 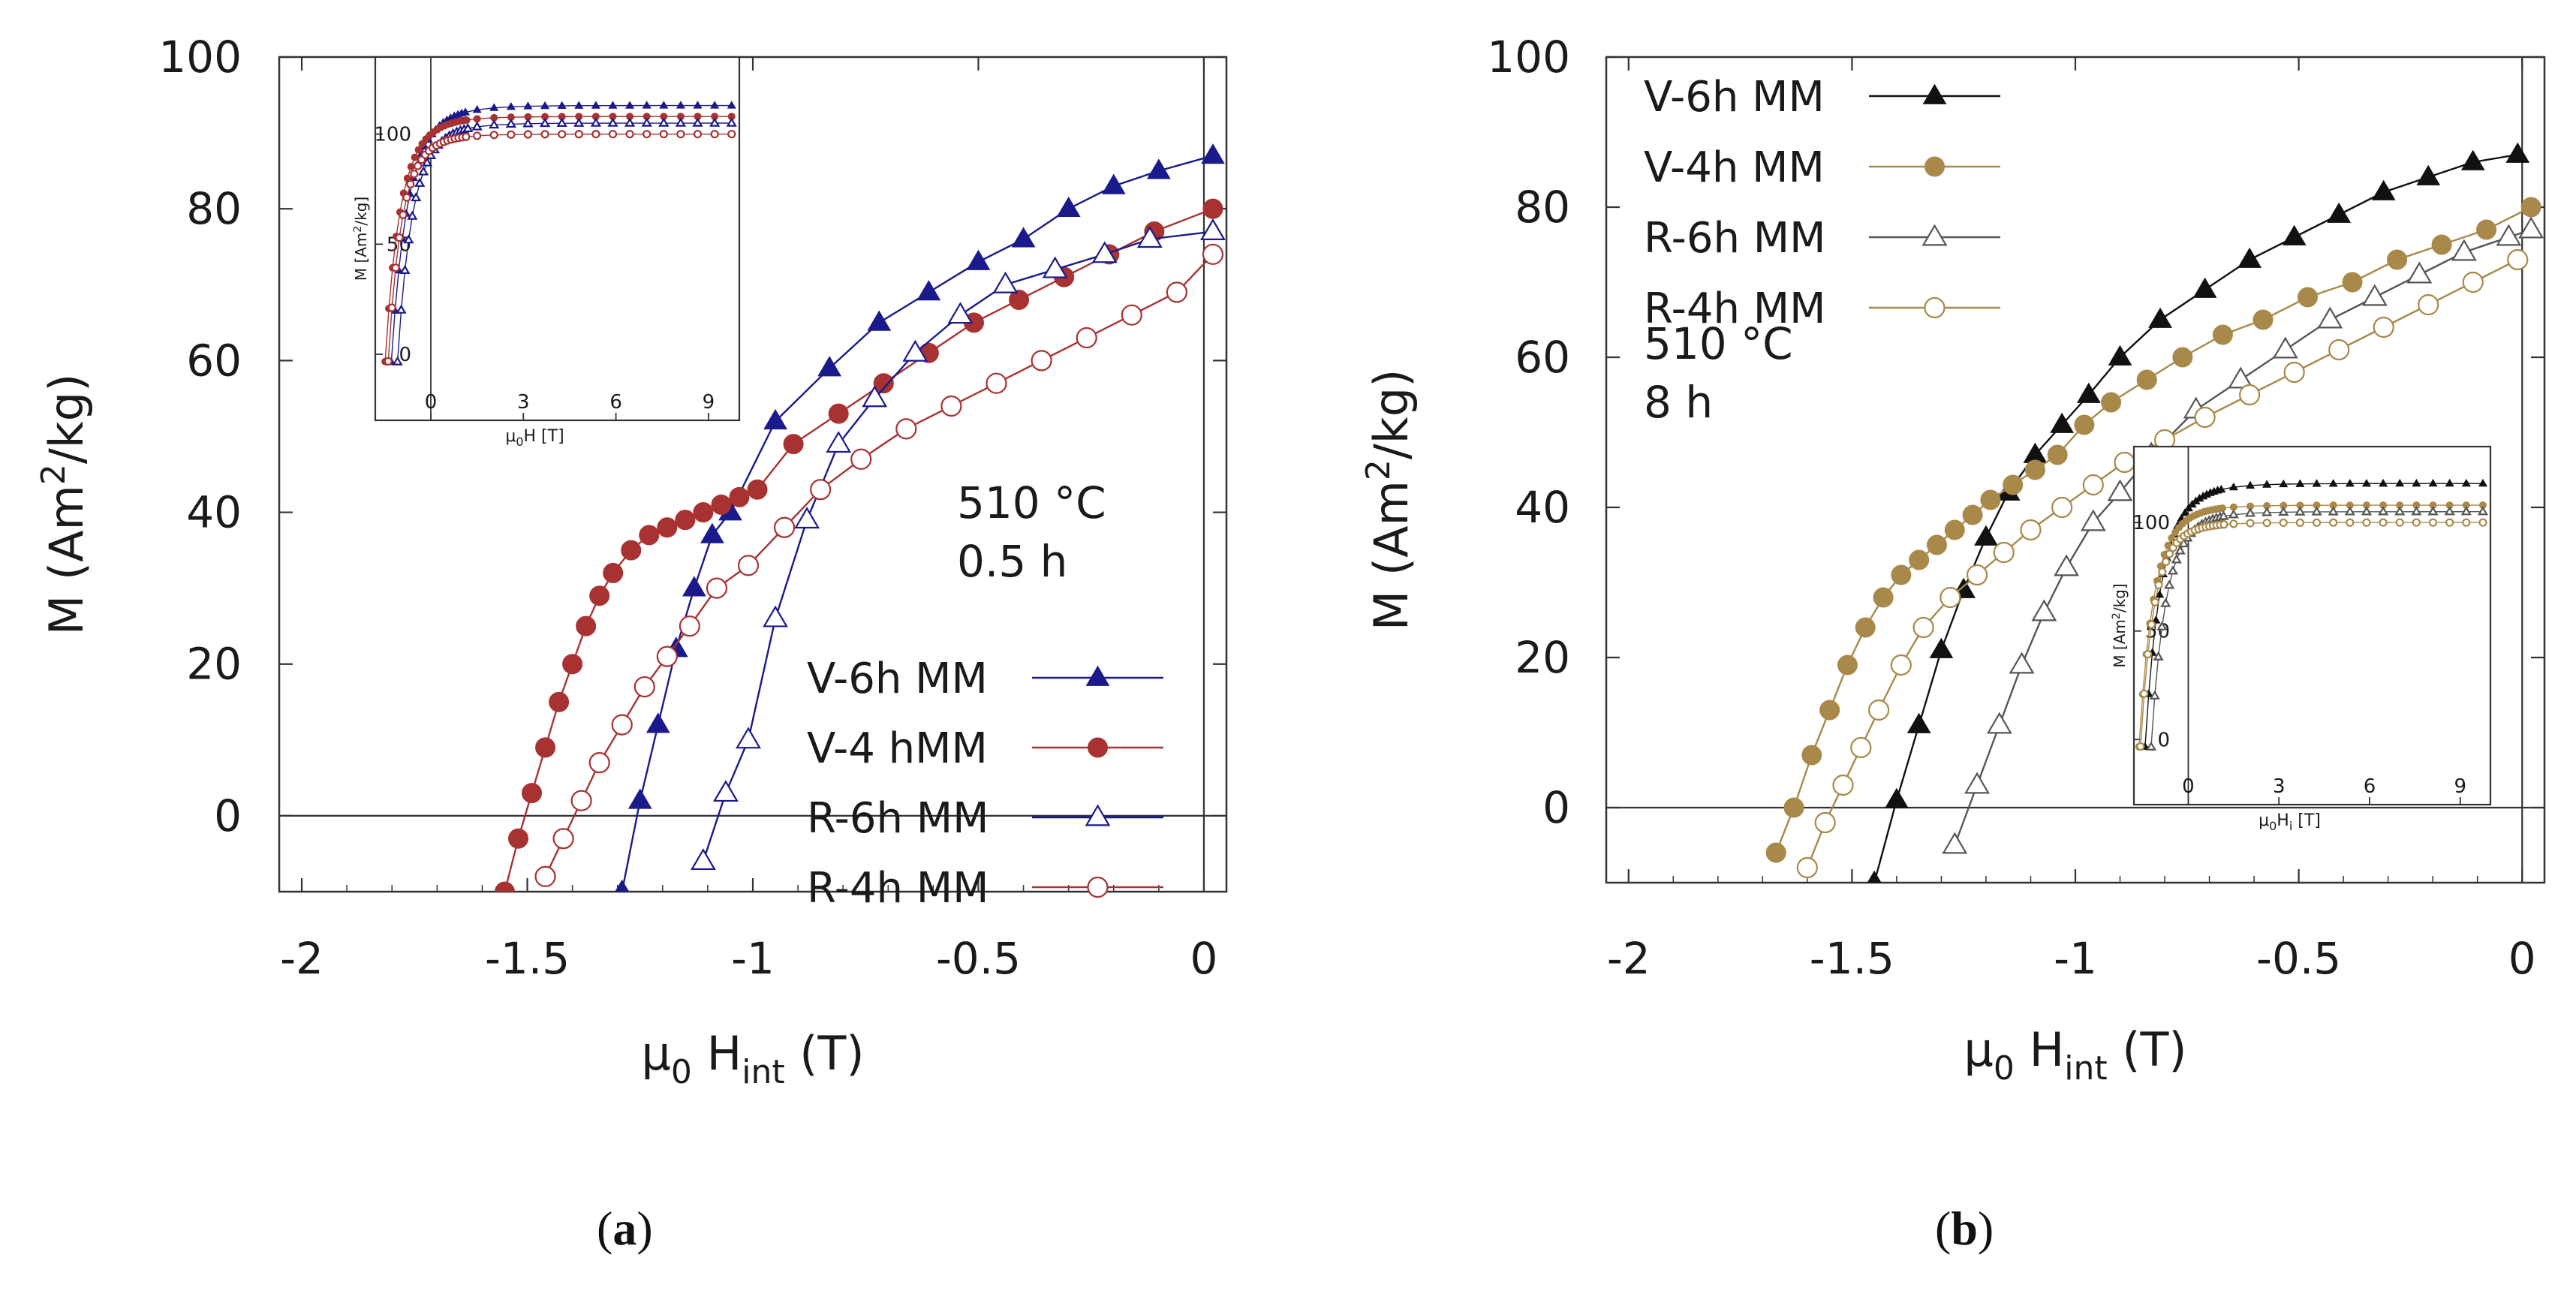 I want to click on panel-b-legend-label-r-6h-mm: R-6h MM, so click(x=1734, y=238).